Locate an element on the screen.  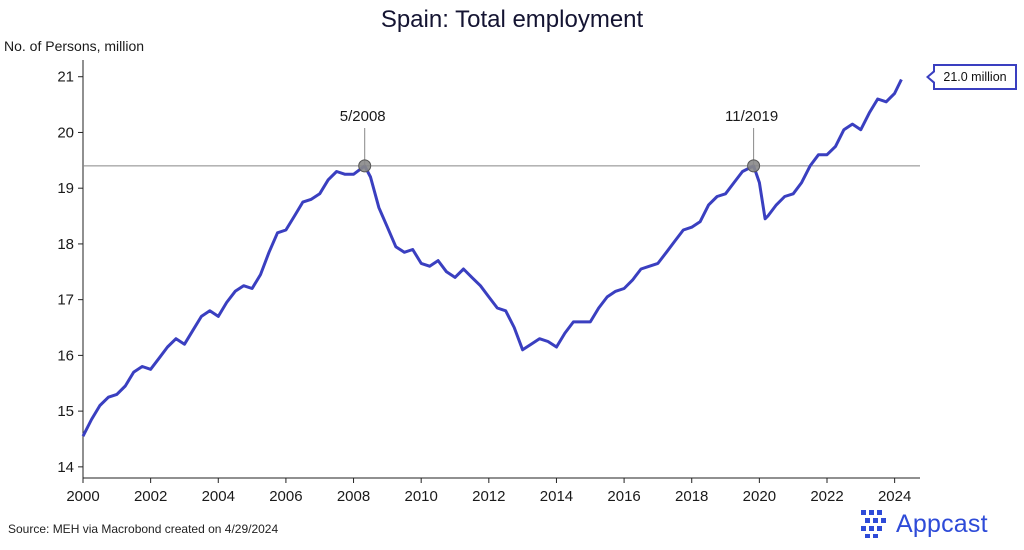
x-tick-label: 2008 is located at coordinates (353, 496).